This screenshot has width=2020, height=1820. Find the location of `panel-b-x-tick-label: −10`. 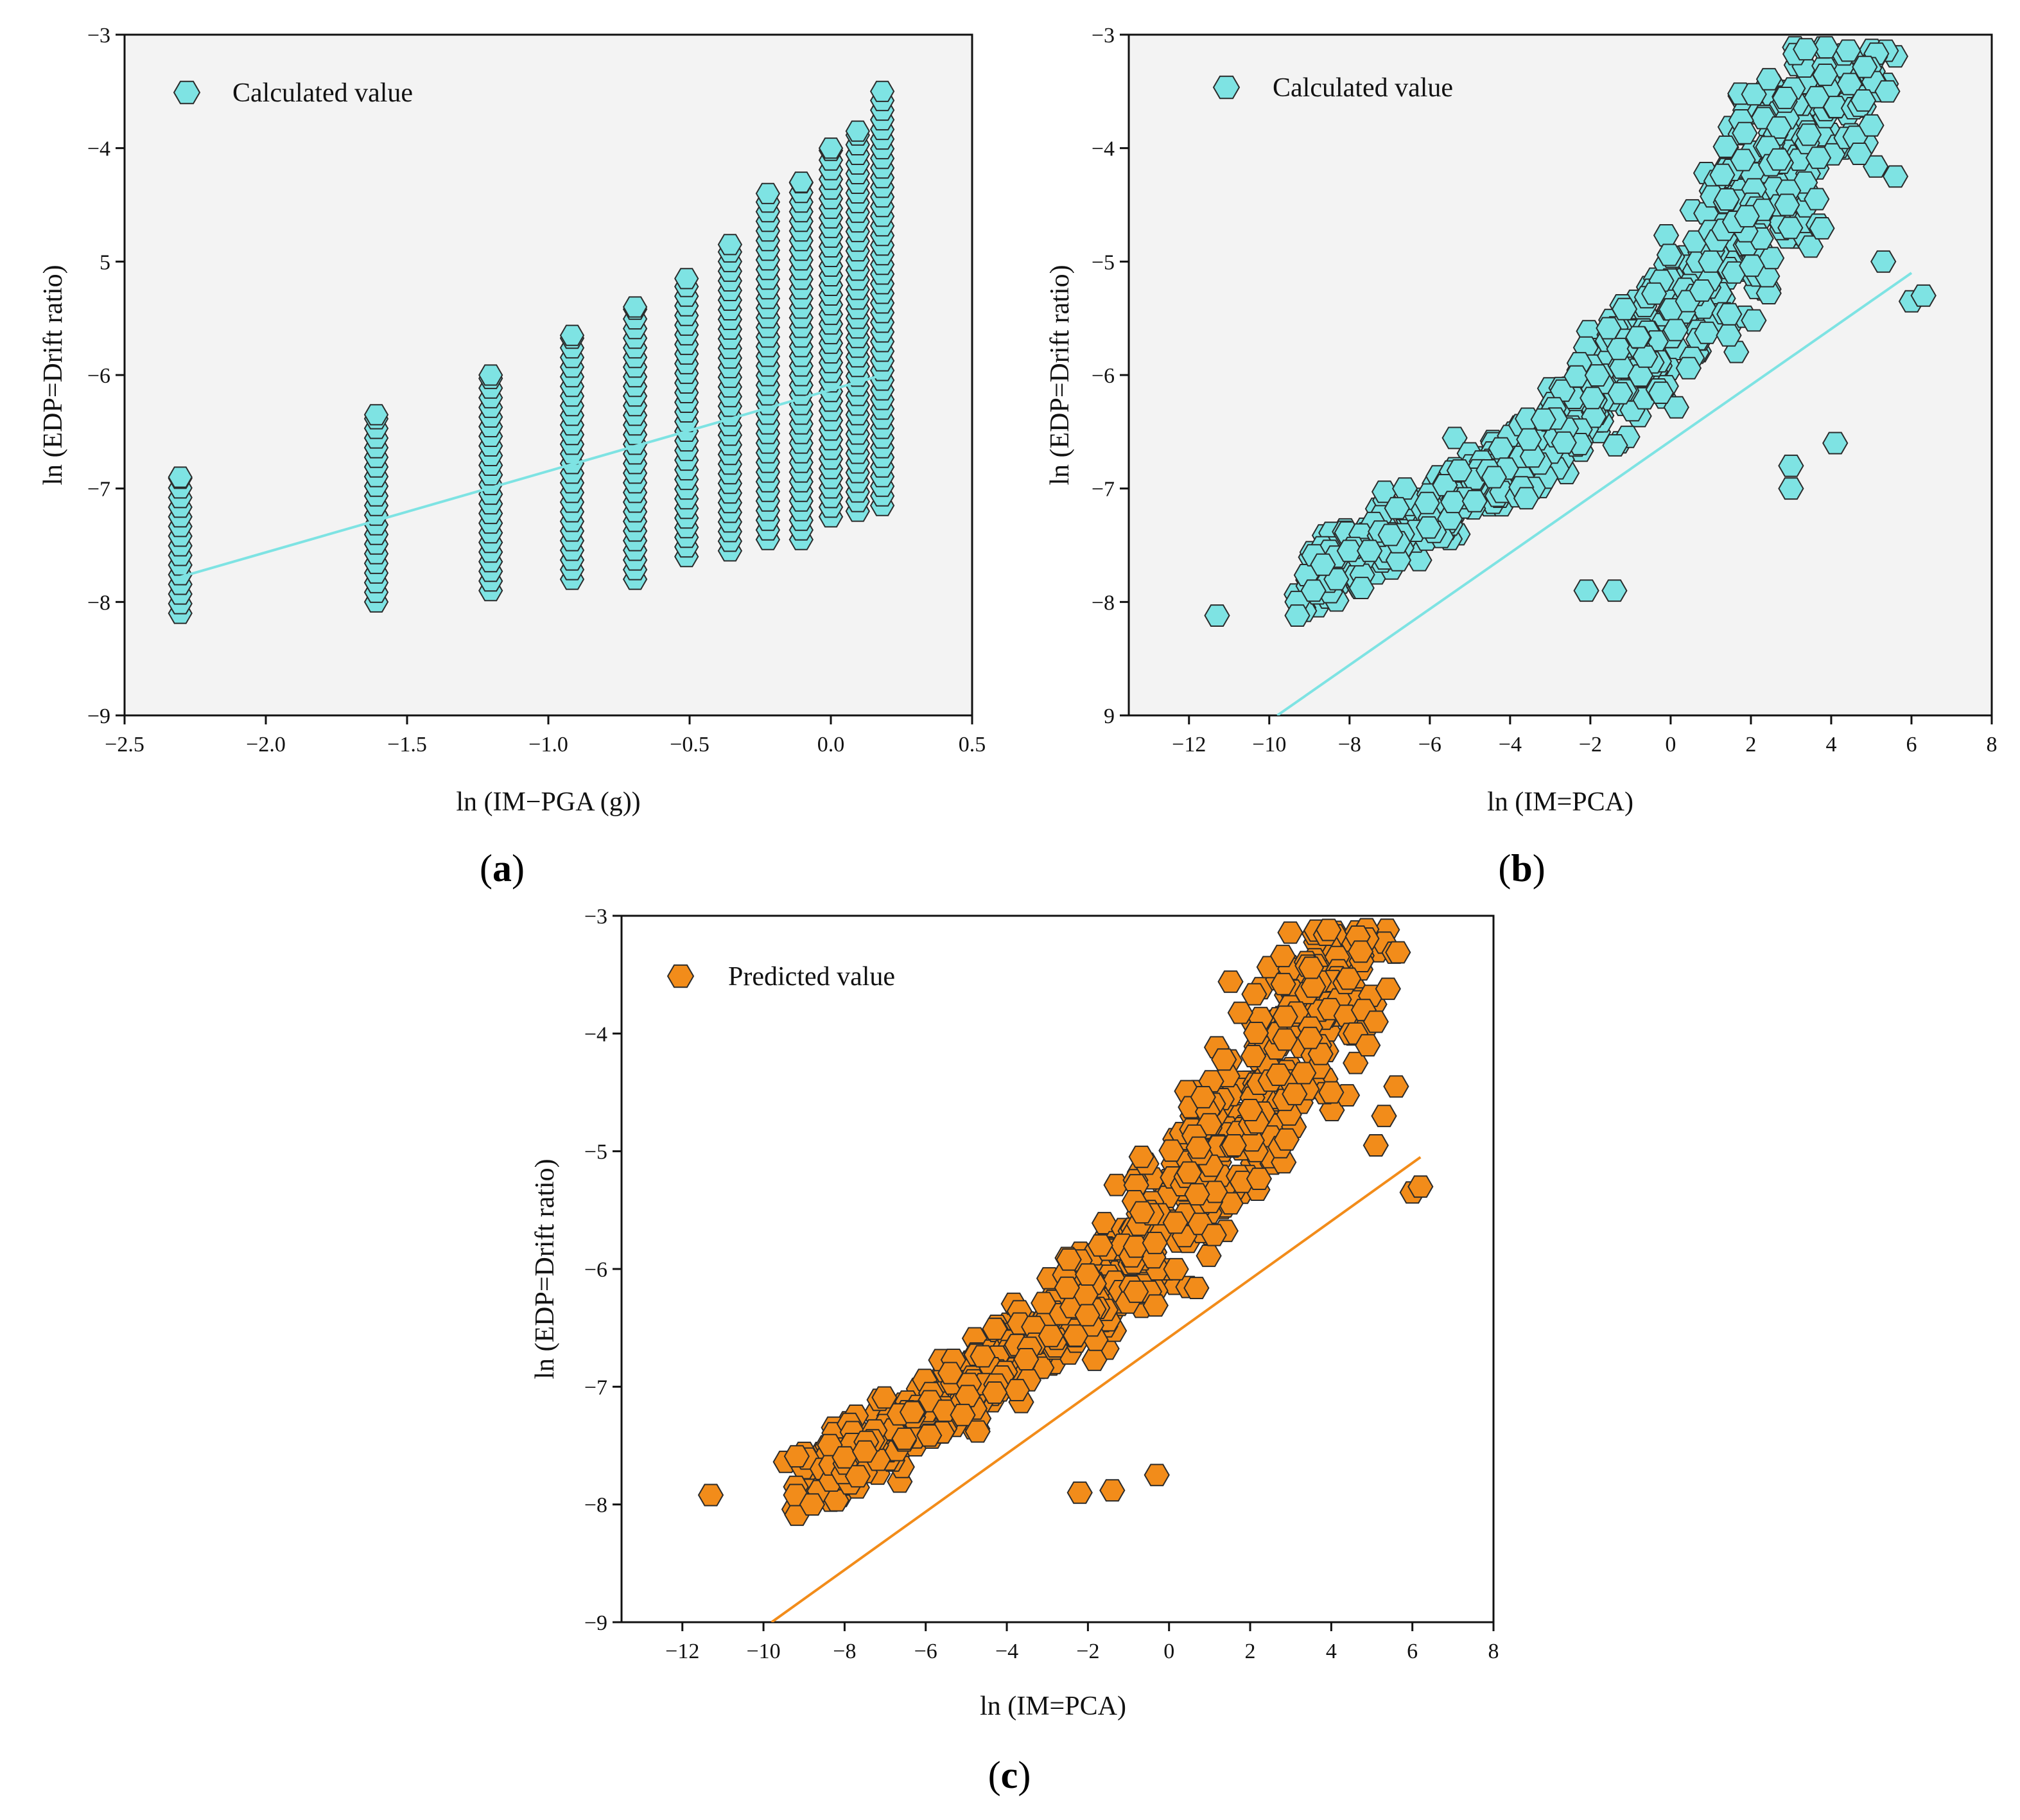

panel-b-x-tick-label: −10 is located at coordinates (1269, 745).